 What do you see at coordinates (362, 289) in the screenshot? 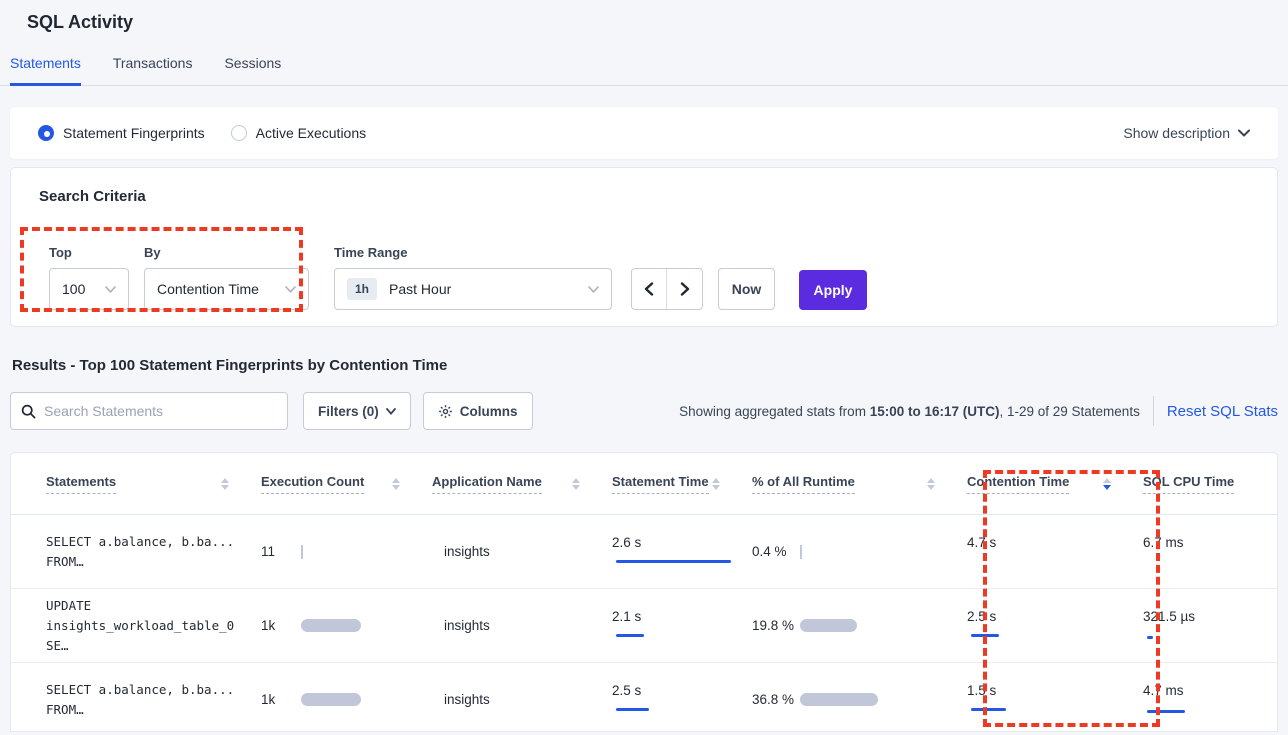
I see `time-range-badge: 1h` at bounding box center [362, 289].